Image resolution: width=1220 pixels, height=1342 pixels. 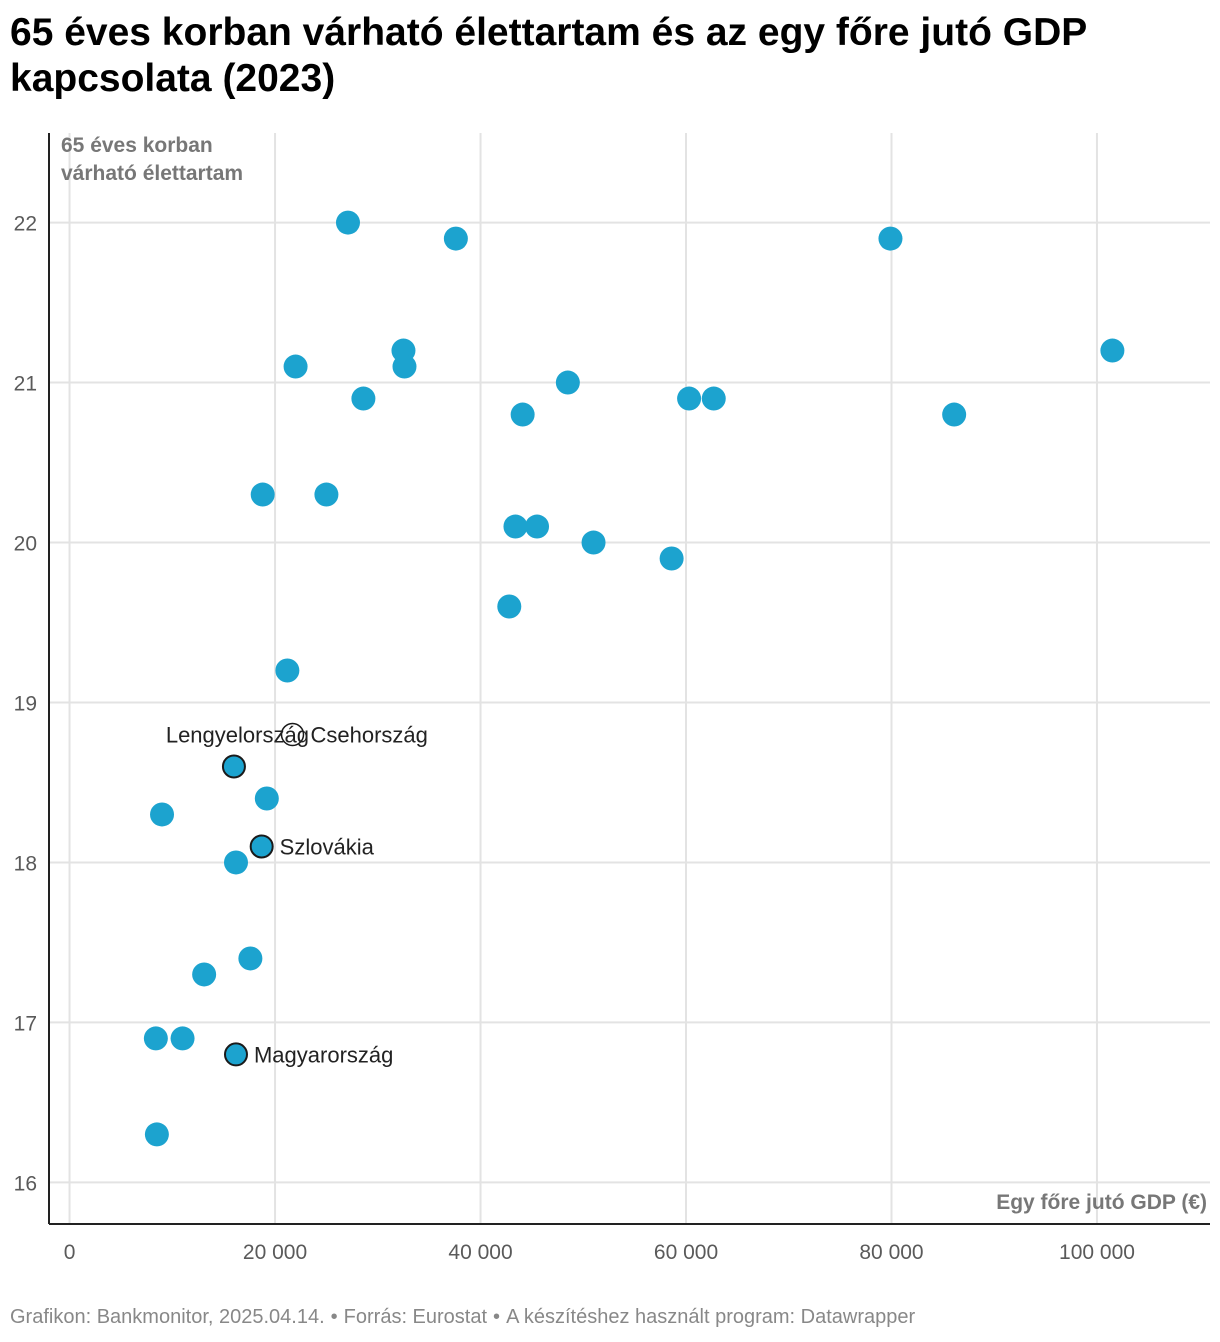 What do you see at coordinates (480, 1252) in the screenshot?
I see `x-tick-label: 40 000` at bounding box center [480, 1252].